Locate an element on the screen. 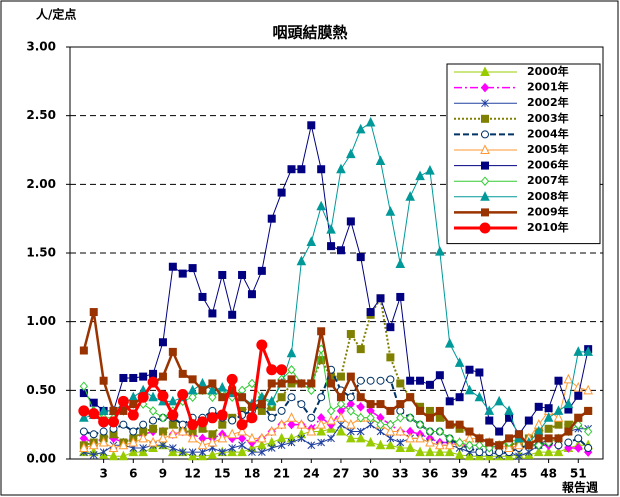 This screenshot has height=497, width=620. legend-box is located at coordinates (523, 154).